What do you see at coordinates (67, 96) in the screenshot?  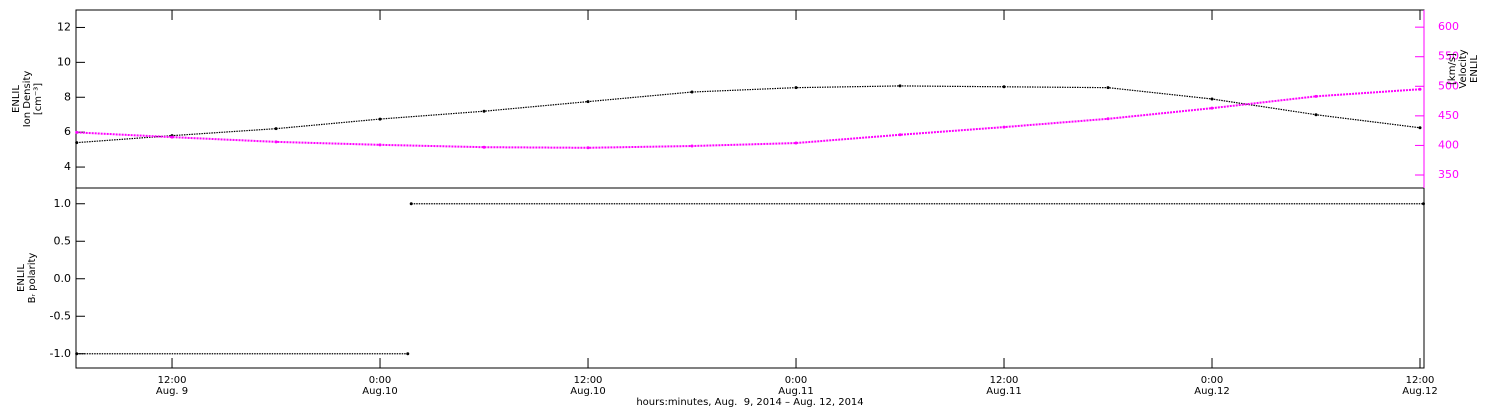 I see `y-tick-label: 8` at bounding box center [67, 96].